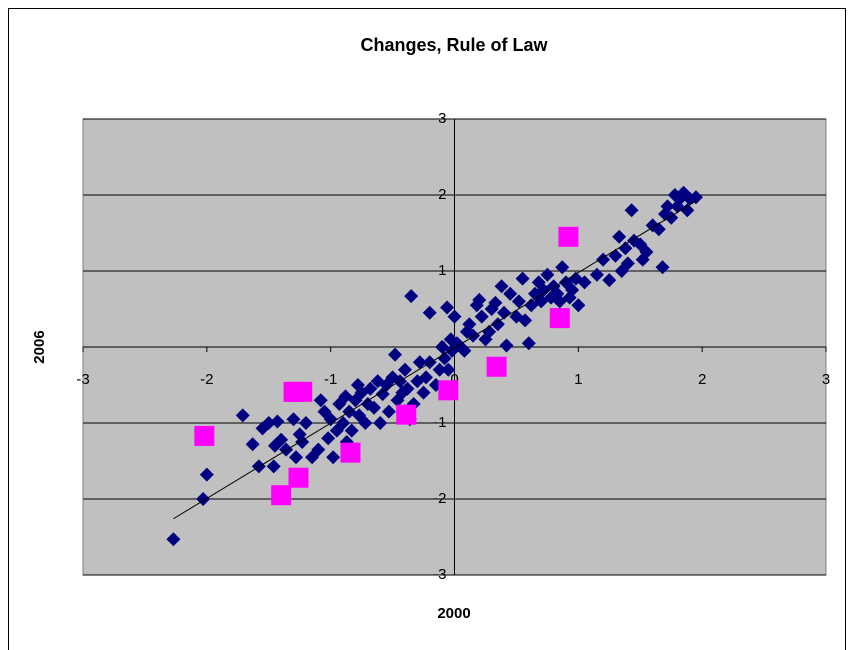 The height and width of the screenshot is (650, 848). Describe the element at coordinates (439, 498) in the screenshot. I see `y-tick-label: -2` at that location.